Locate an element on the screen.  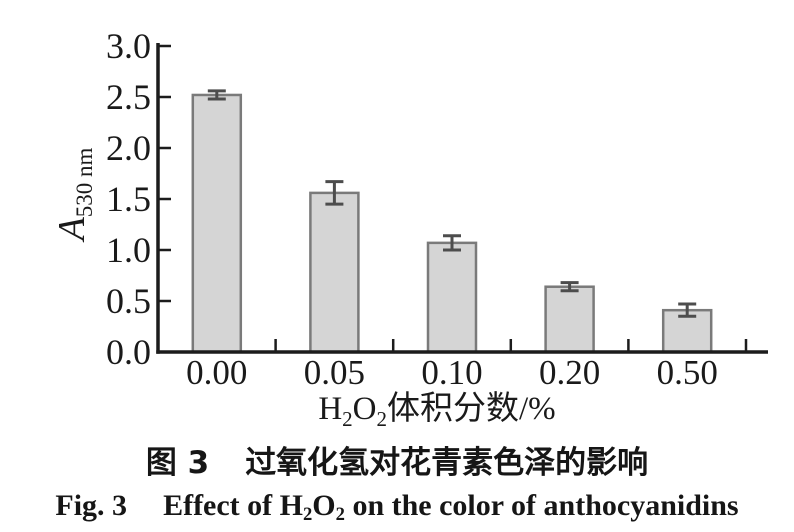
x-tick-label-0.10: 0.10 is located at coordinates (451, 372).